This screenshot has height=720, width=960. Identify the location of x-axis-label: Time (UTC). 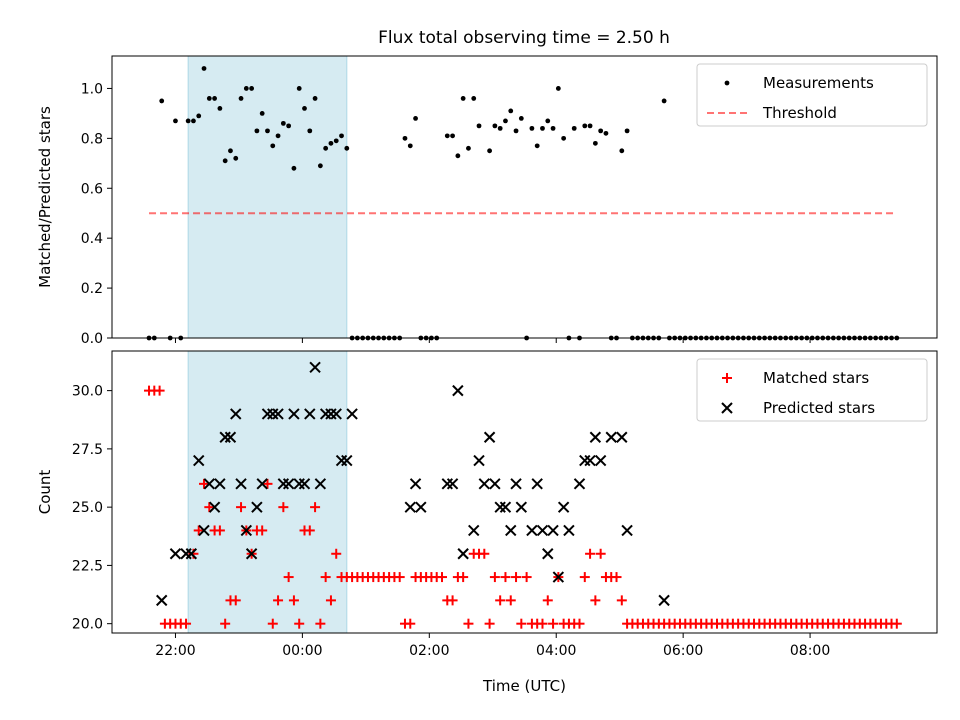
(524, 686).